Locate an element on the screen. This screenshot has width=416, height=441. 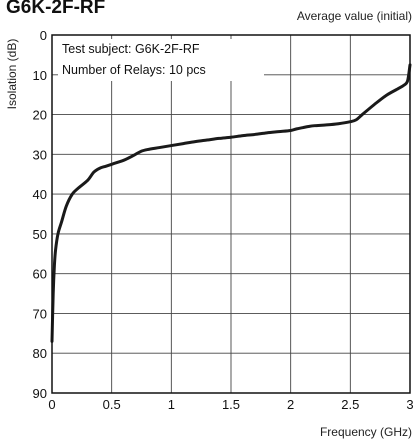
y-tick-label: 40 is located at coordinates (40, 194).